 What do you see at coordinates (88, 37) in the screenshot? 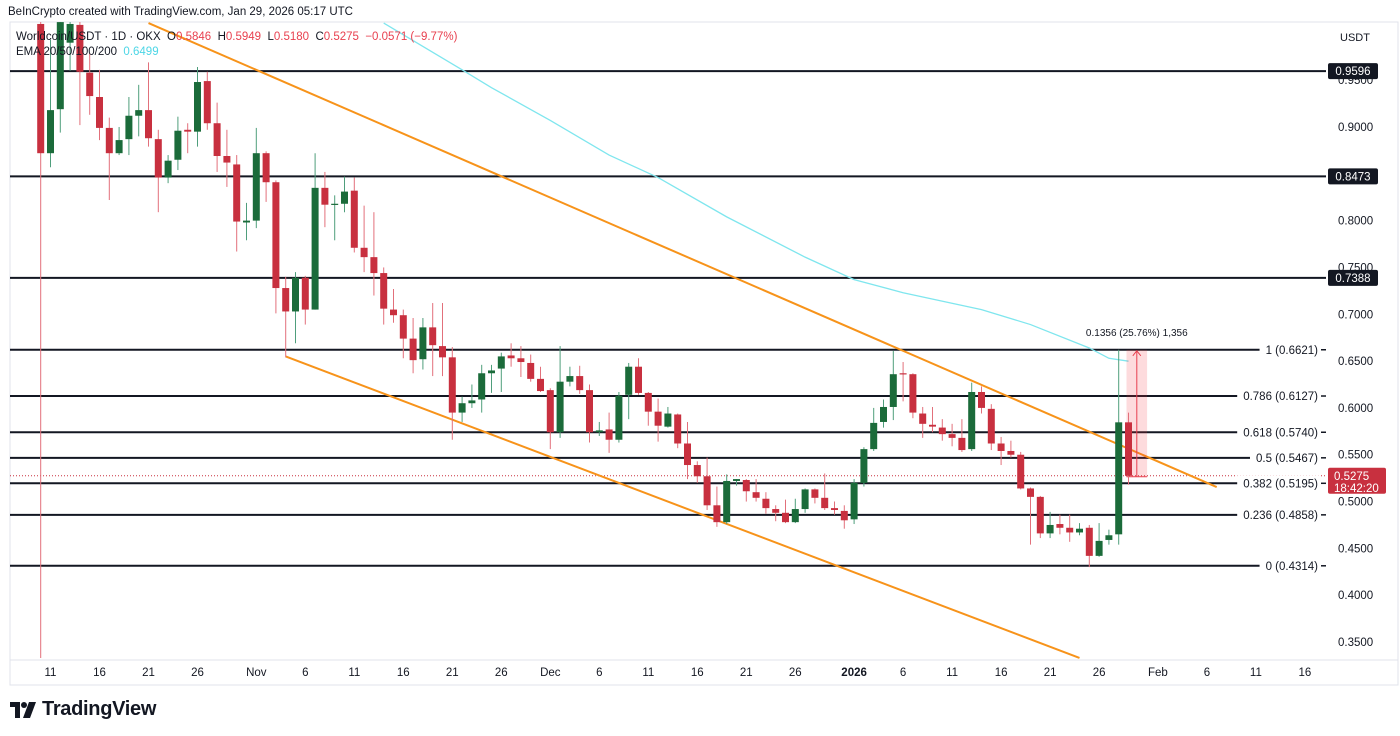
I see `symbol-title: Worldcoin/USDT · 1D · OKX` at bounding box center [88, 37].